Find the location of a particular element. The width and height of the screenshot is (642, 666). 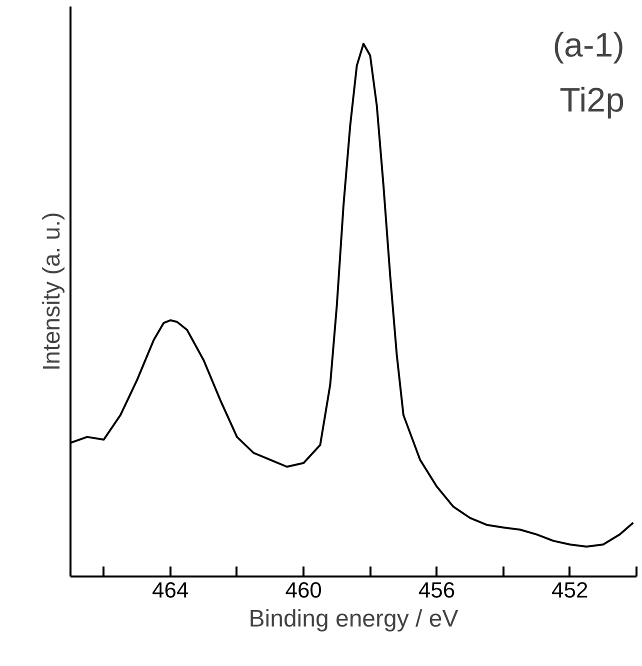

y-axis-title: Intensity (a. u.) is located at coordinates (52, 291).